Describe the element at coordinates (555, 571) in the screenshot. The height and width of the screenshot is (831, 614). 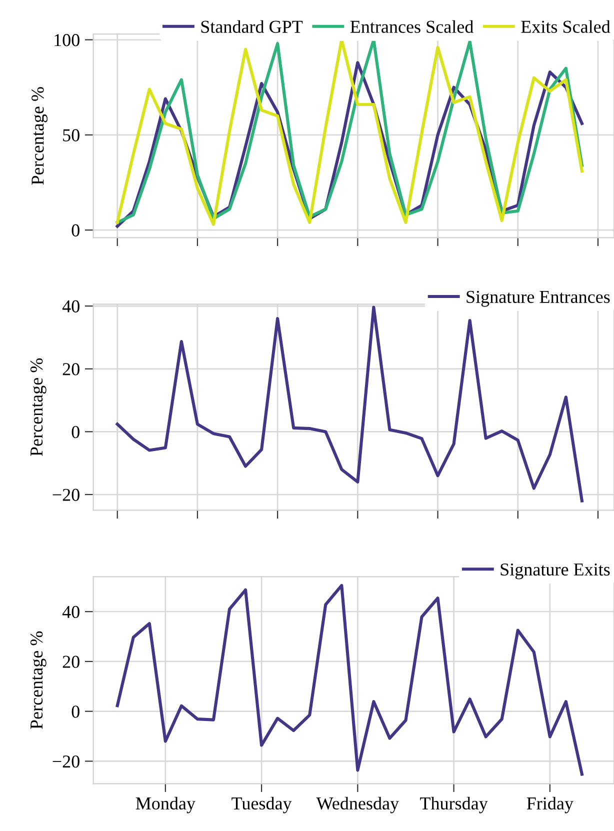
I see `legend-label: Signature Exits` at that location.